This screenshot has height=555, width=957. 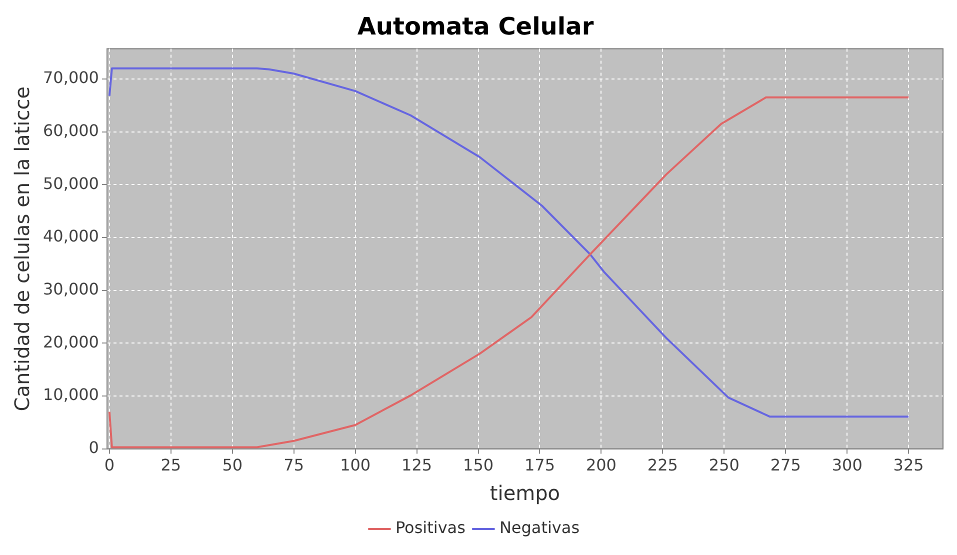 I want to click on x-tick-label: 225, so click(x=662, y=465).